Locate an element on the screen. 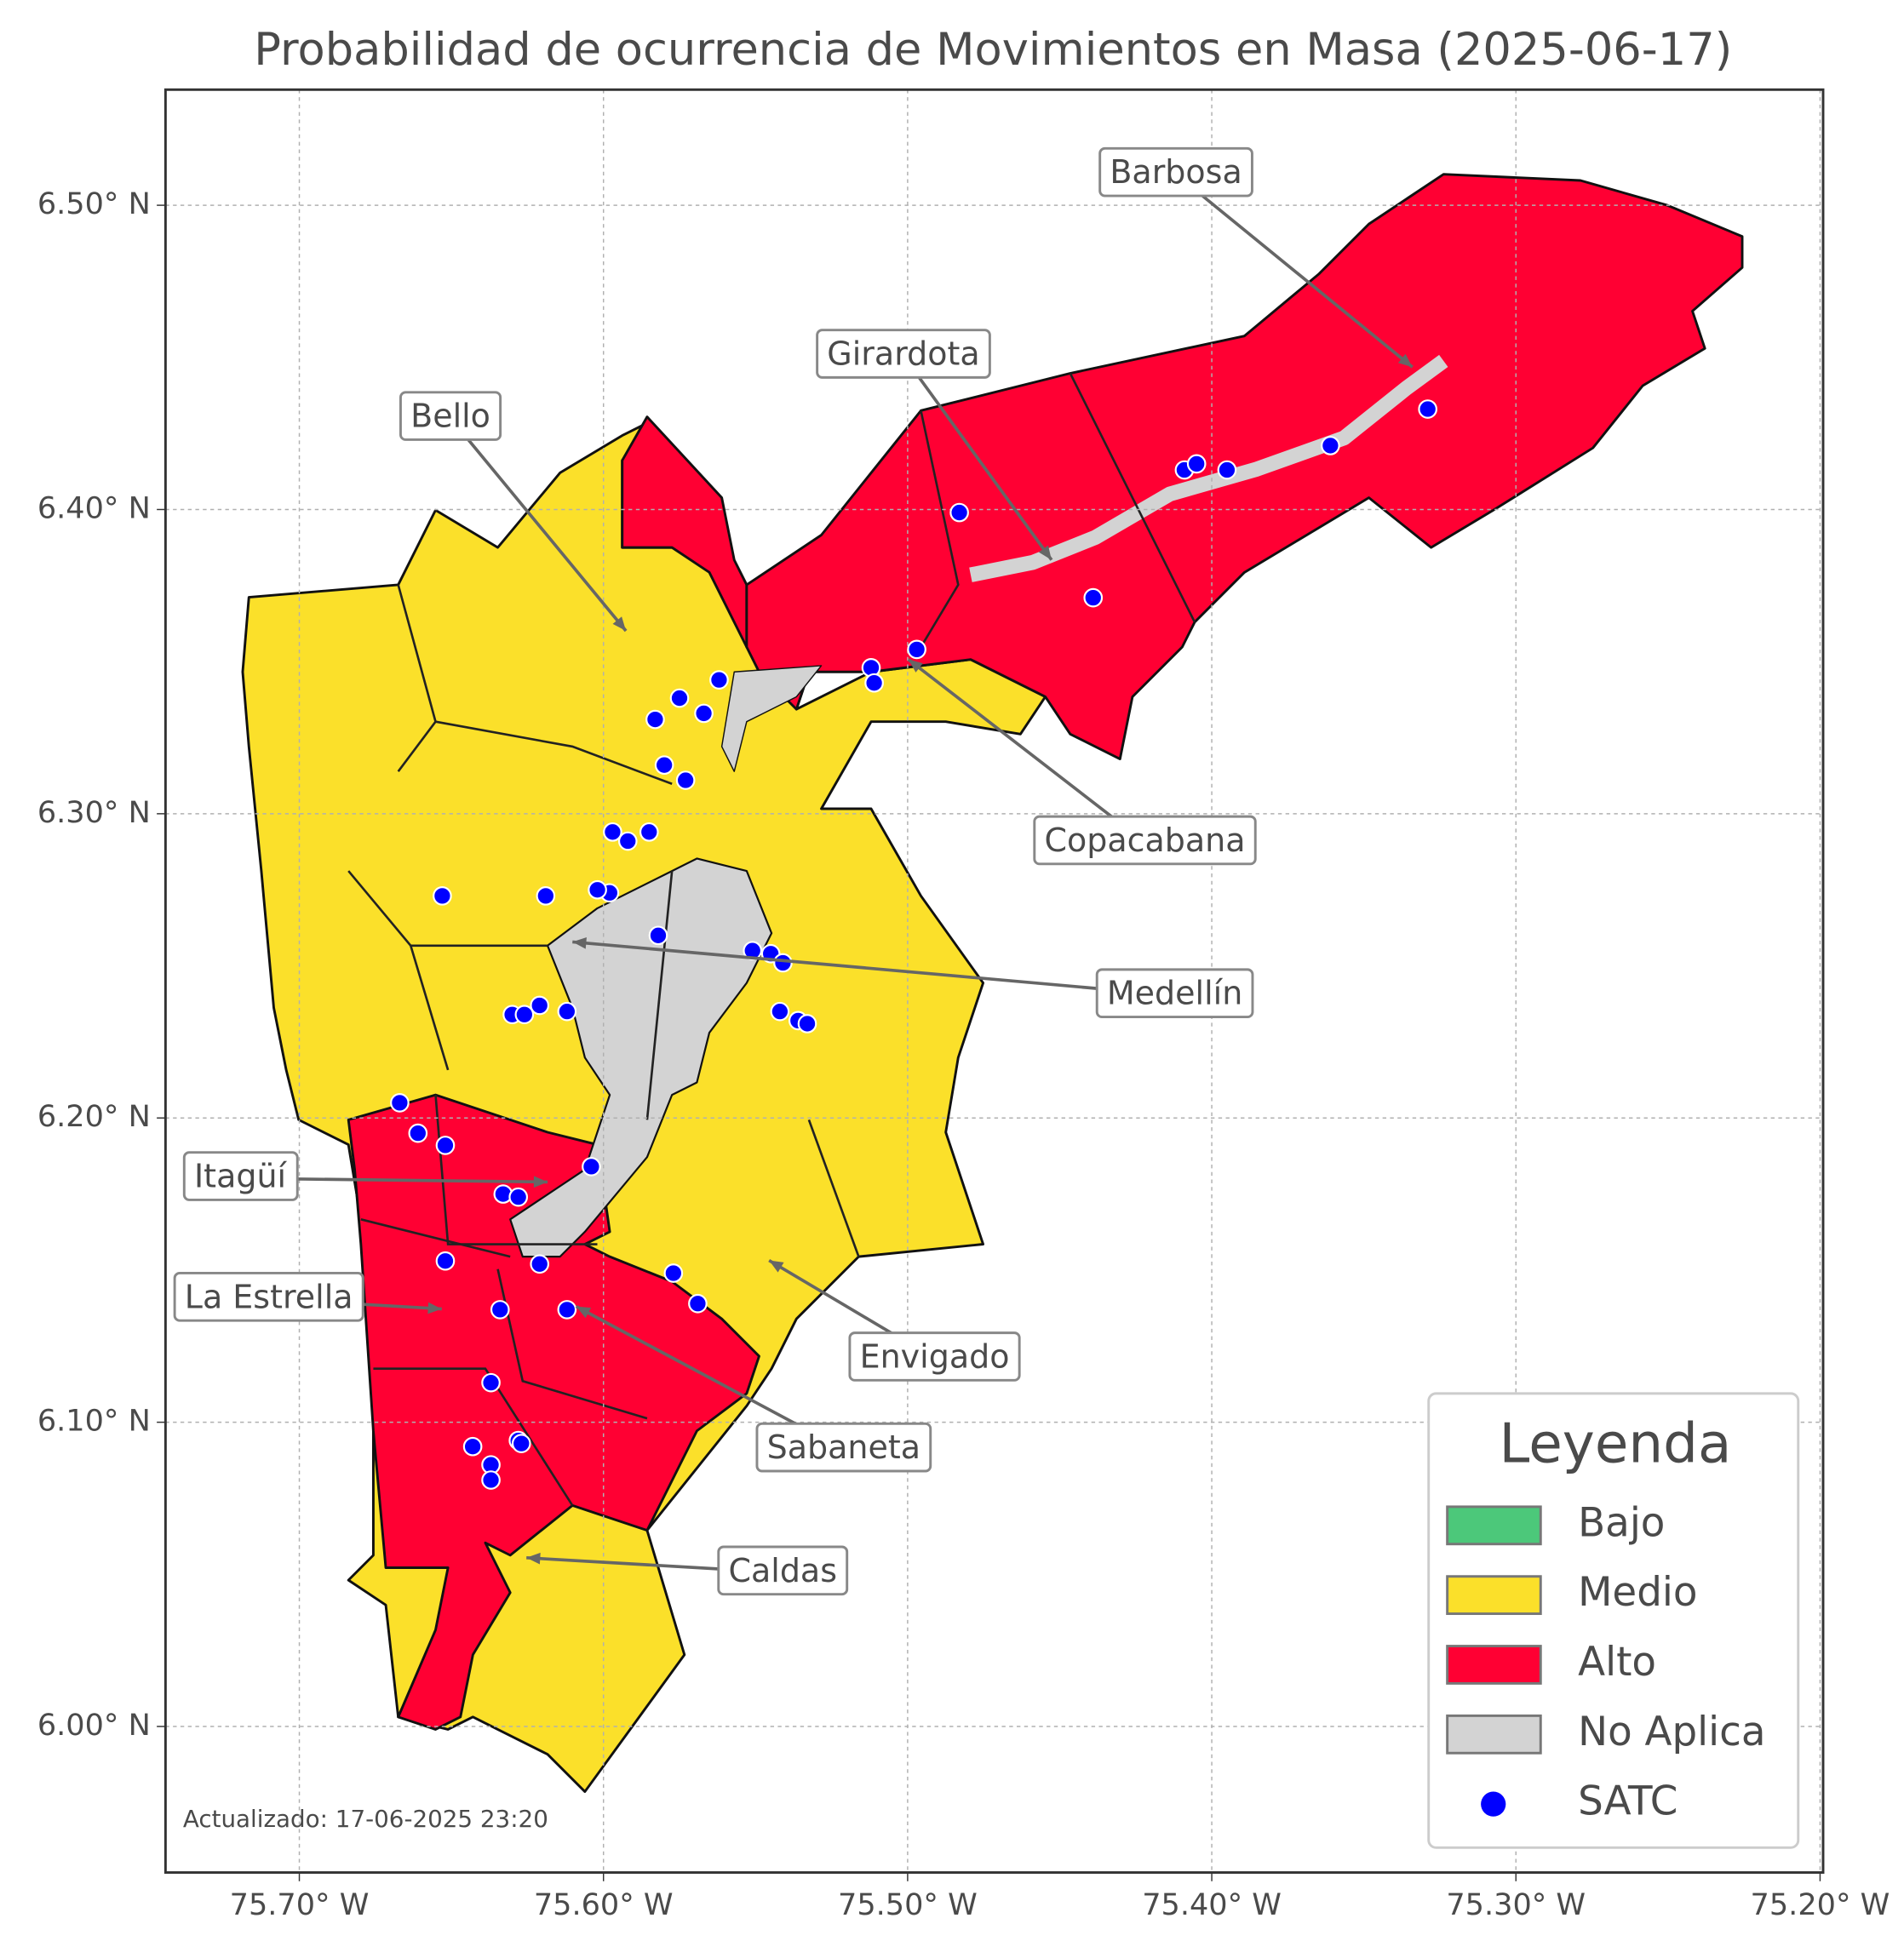  annotation-label: Bello is located at coordinates (450, 416).